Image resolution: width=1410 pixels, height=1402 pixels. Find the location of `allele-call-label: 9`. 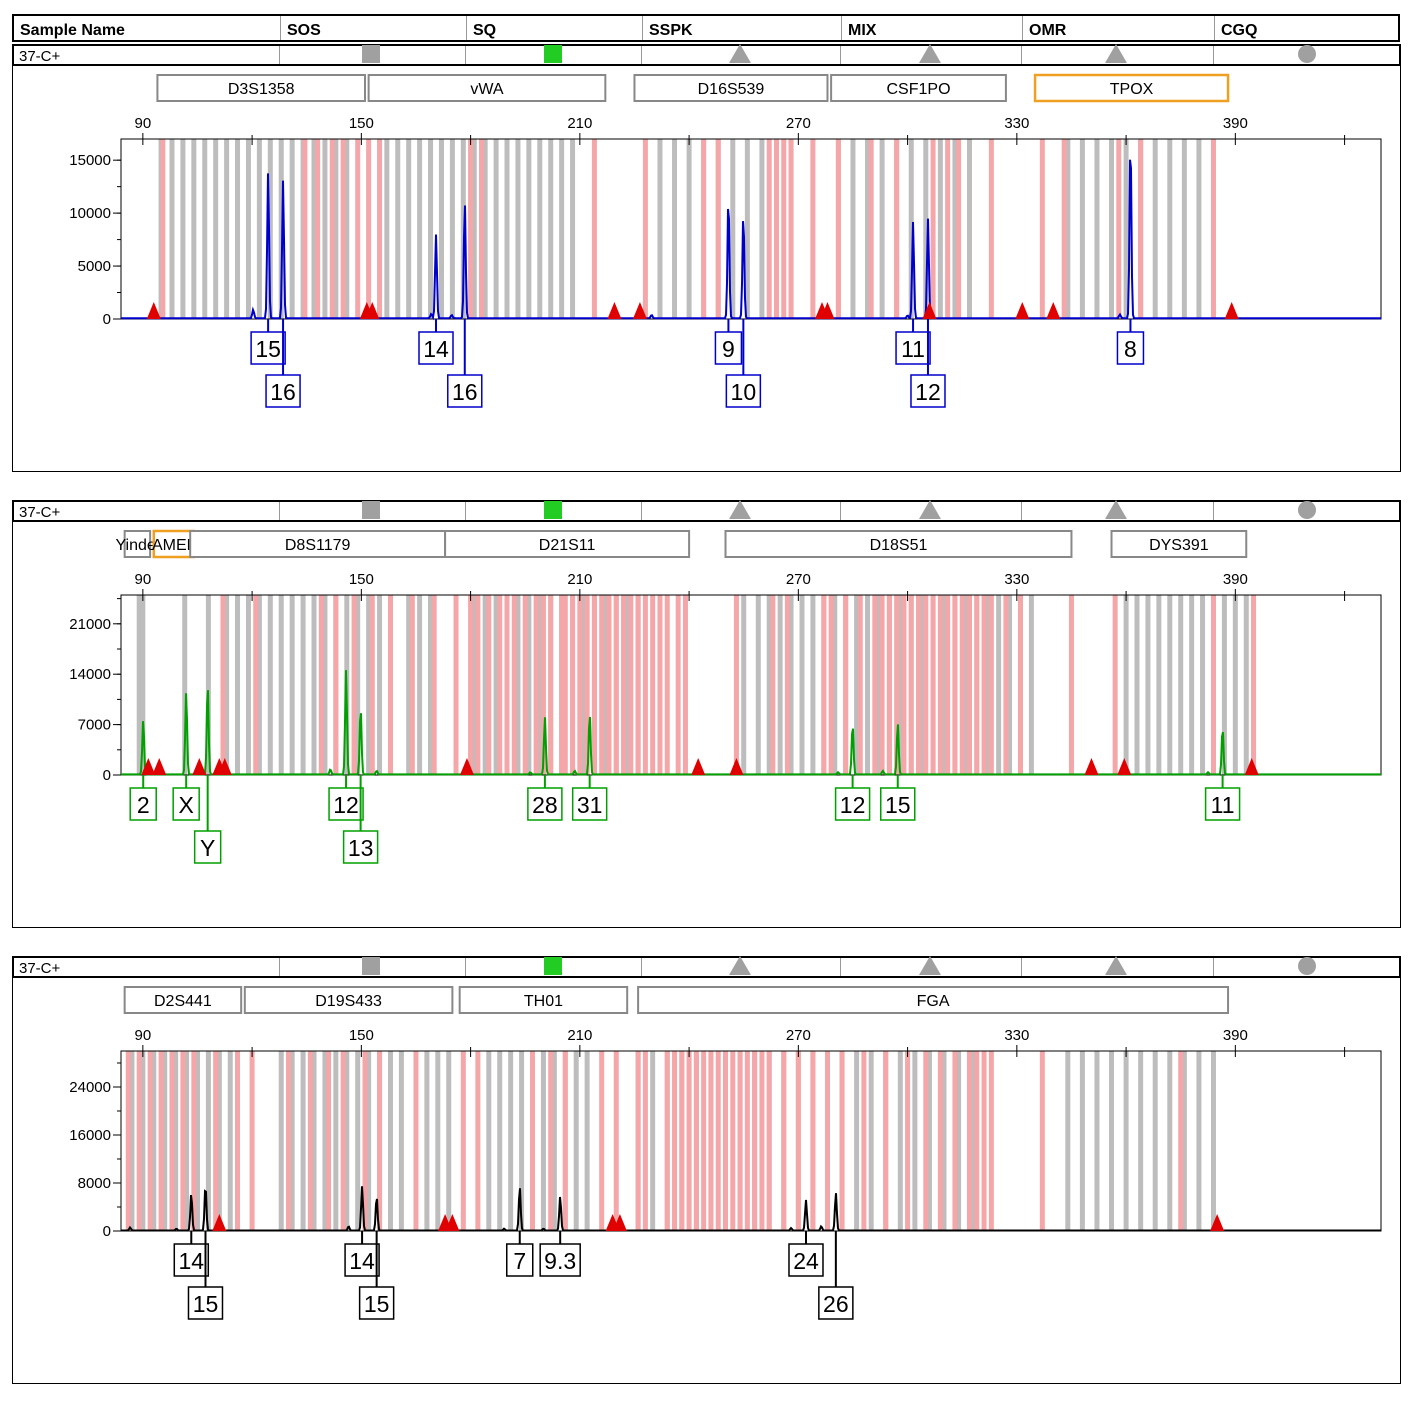

allele-call-label: 9 is located at coordinates (728, 349).